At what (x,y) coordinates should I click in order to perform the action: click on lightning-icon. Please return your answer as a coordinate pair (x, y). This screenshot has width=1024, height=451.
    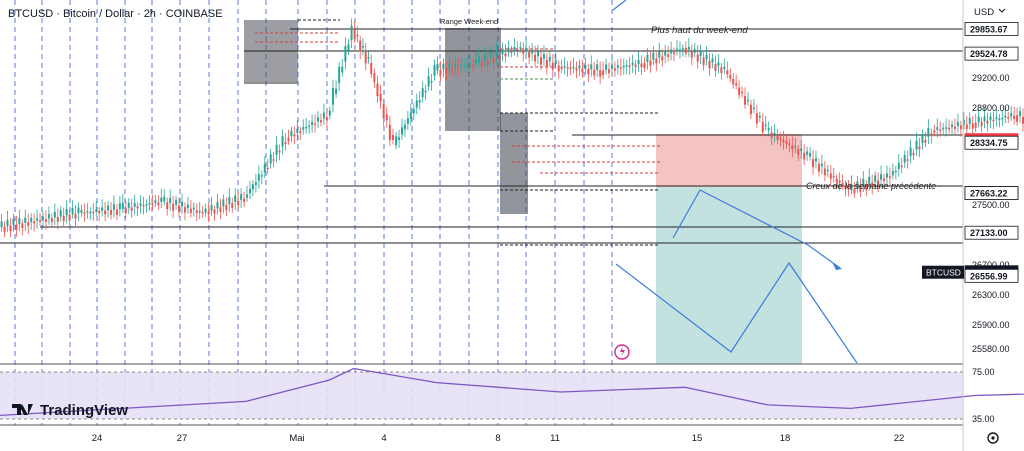
    Looking at the image, I should click on (622, 351).